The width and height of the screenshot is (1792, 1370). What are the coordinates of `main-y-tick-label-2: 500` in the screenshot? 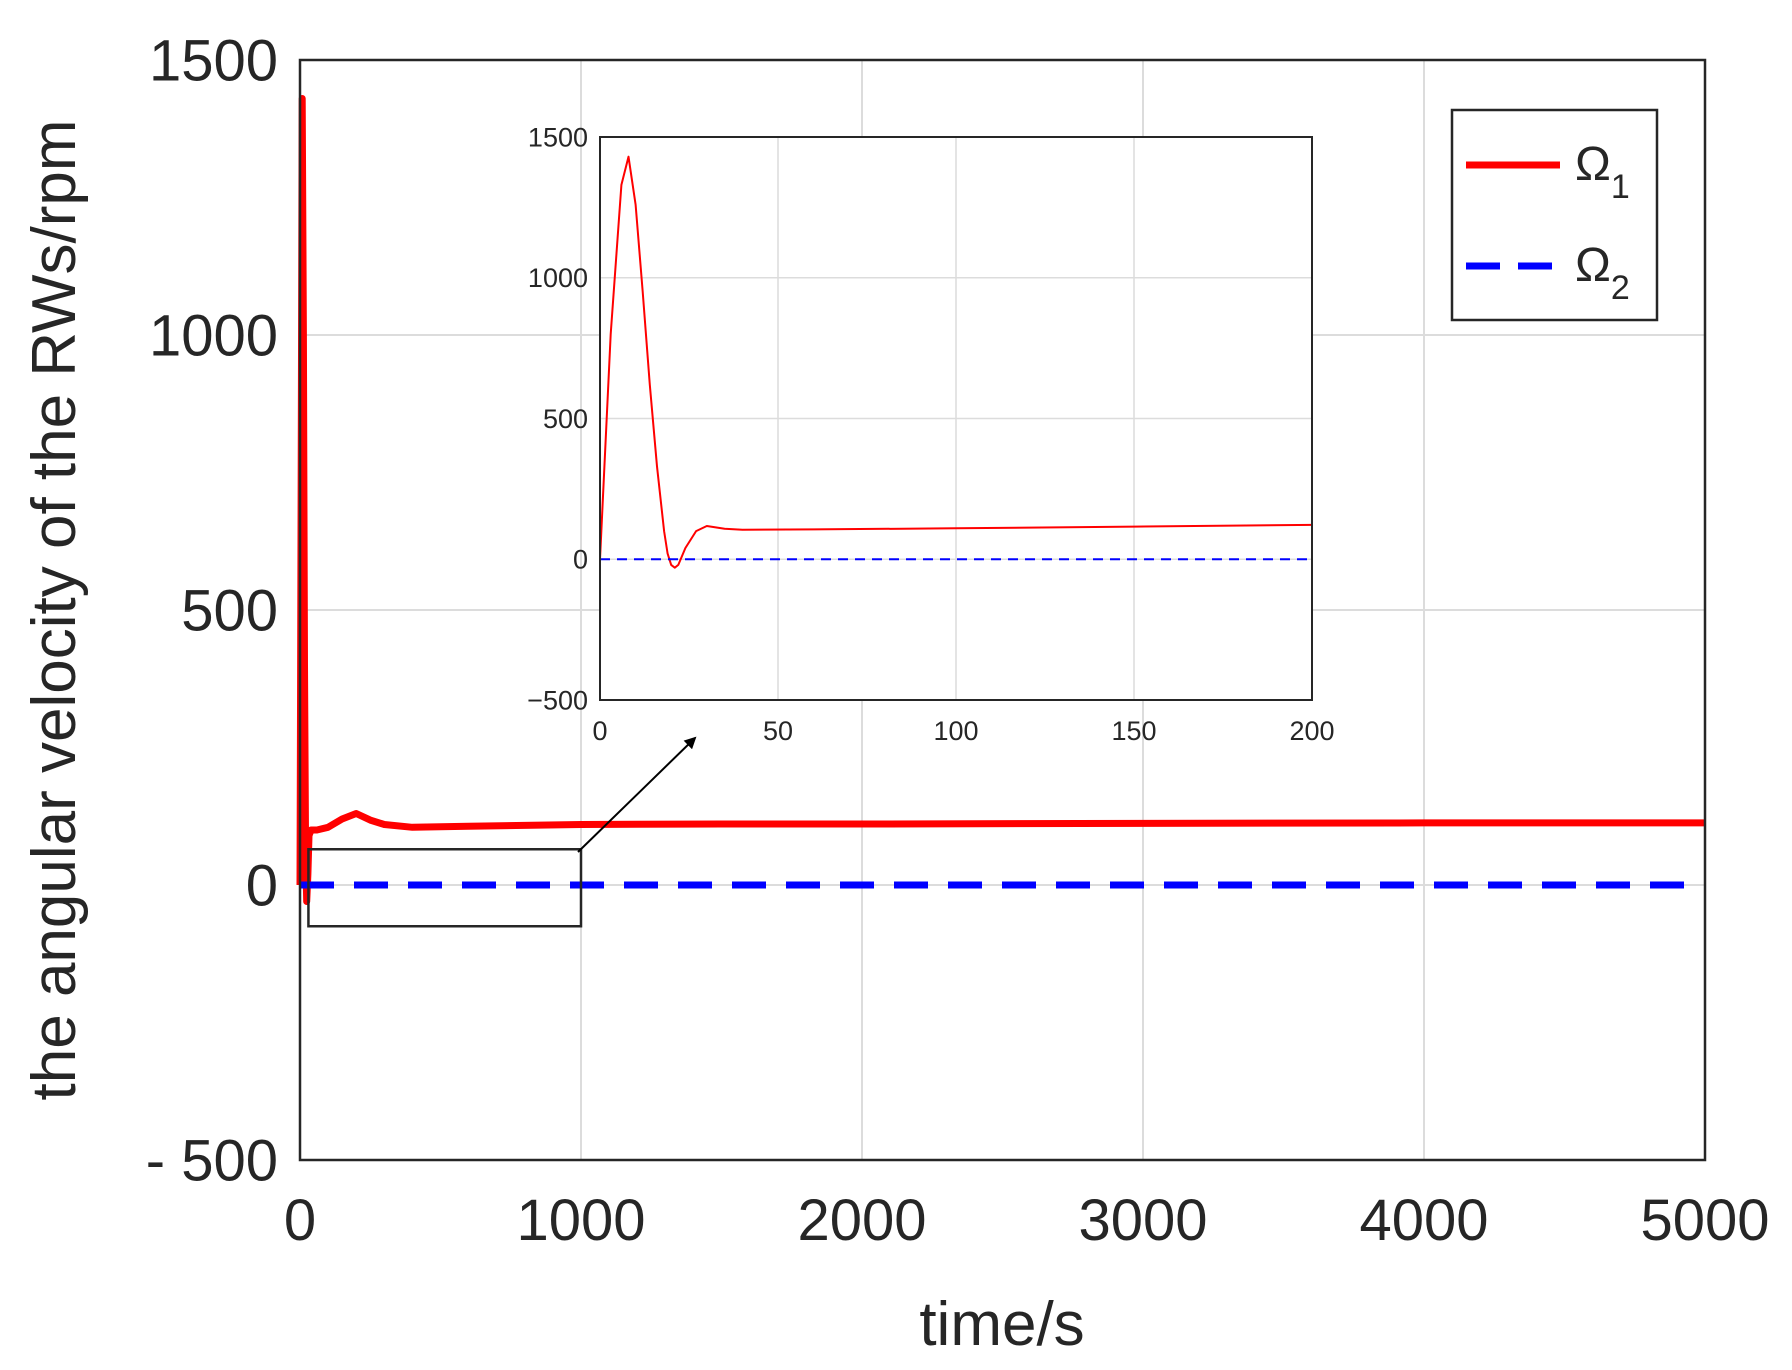 It's located at (229, 610).